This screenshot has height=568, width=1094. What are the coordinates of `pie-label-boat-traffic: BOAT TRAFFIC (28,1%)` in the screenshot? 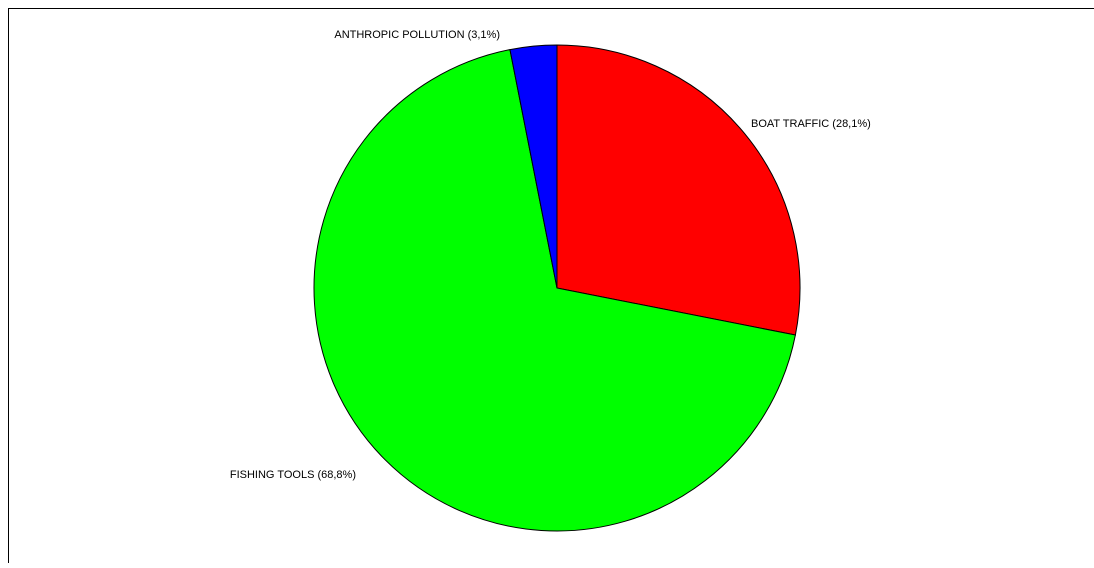 It's located at (811, 124).